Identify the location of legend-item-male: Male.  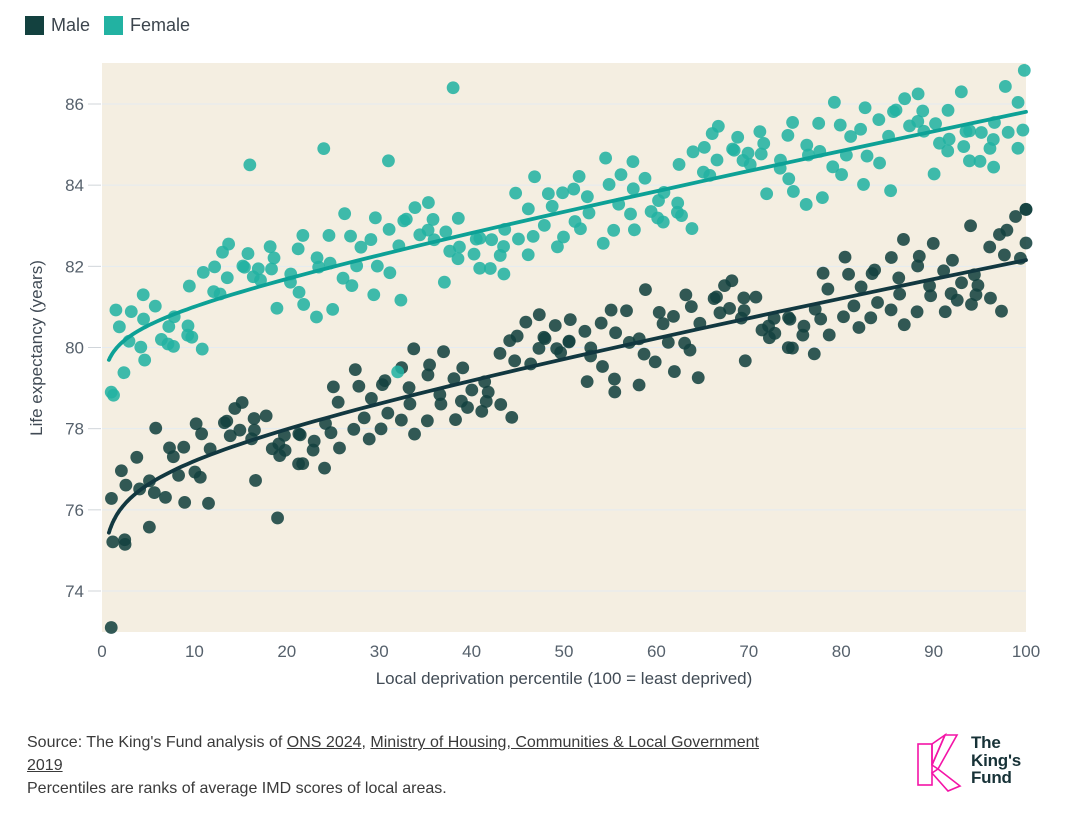
(57, 25).